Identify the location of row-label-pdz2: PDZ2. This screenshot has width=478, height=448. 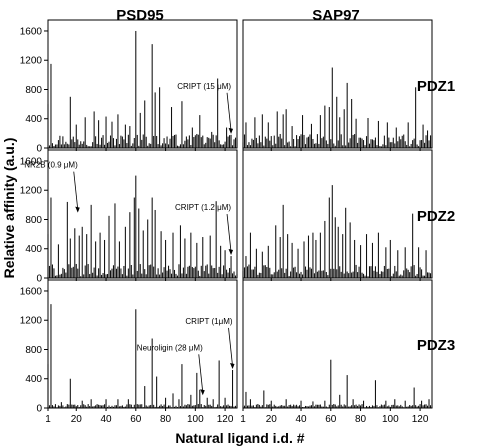
(436, 216).